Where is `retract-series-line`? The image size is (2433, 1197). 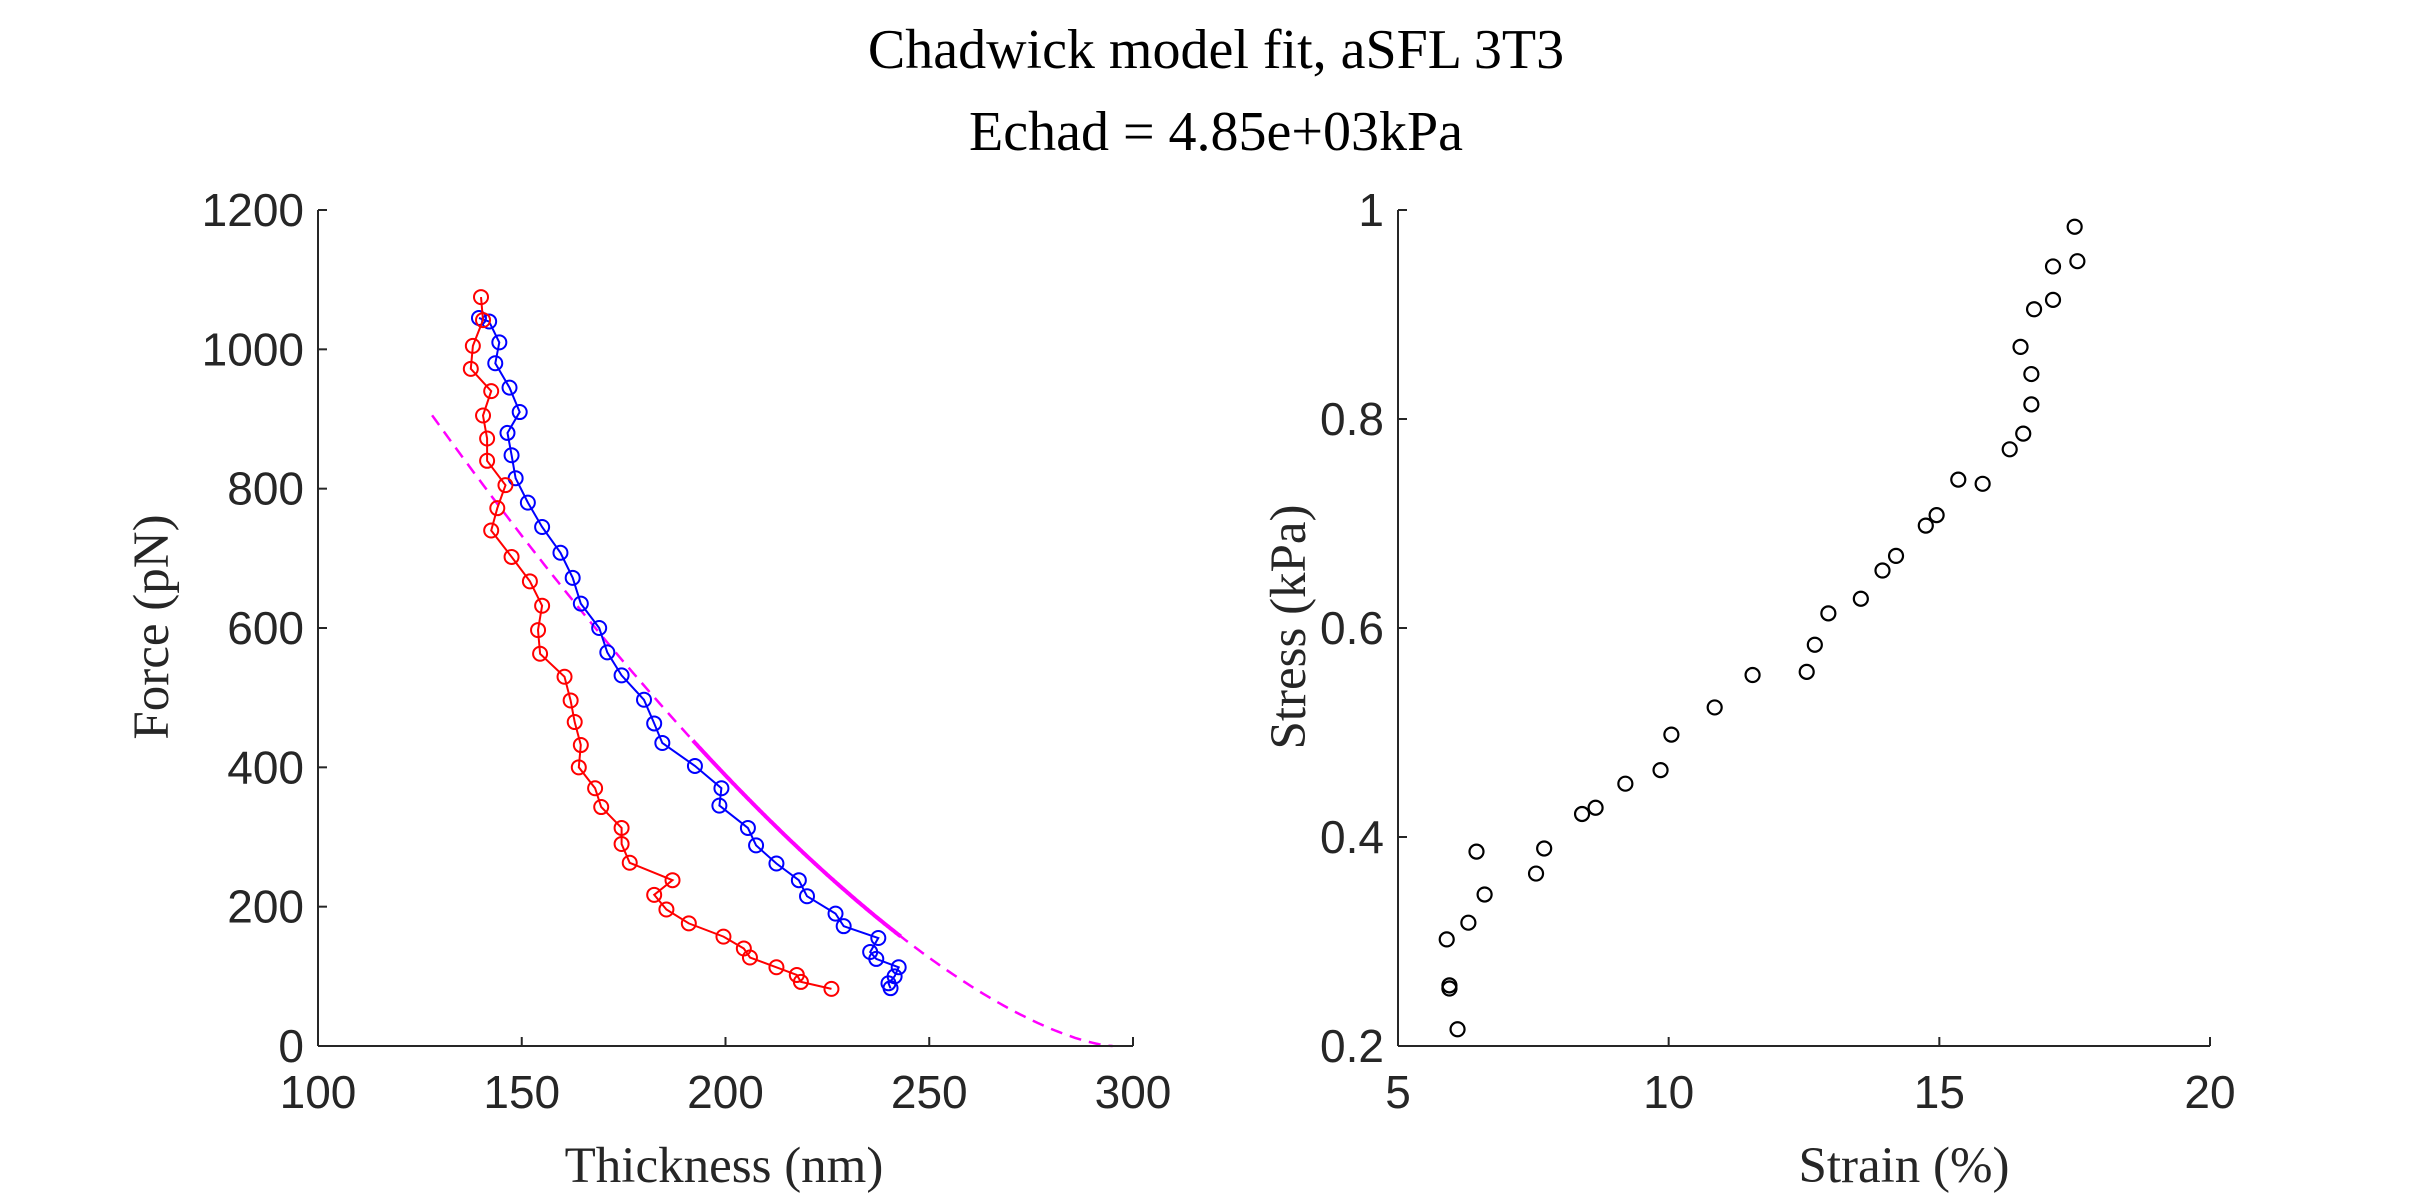 retract-series-line is located at coordinates (650, 643).